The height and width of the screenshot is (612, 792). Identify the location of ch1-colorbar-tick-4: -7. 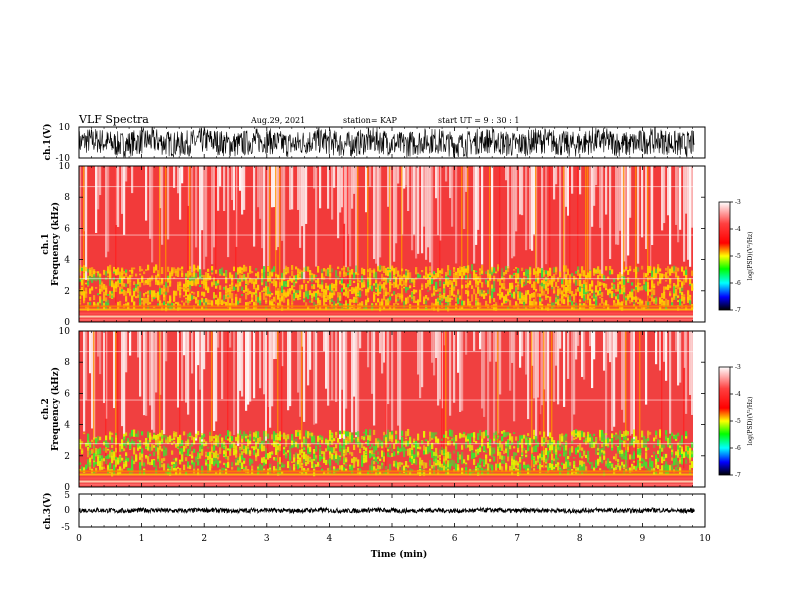
(738, 310).